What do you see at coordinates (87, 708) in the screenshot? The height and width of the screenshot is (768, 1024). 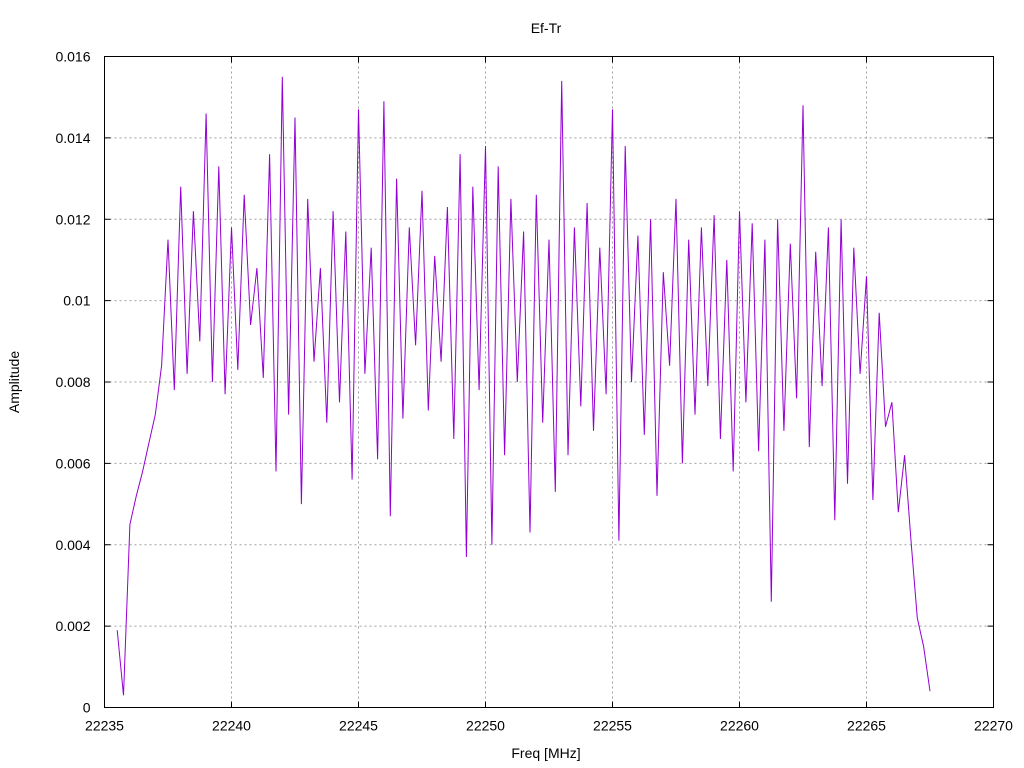 I see `y-tick-label: 0` at bounding box center [87, 708].